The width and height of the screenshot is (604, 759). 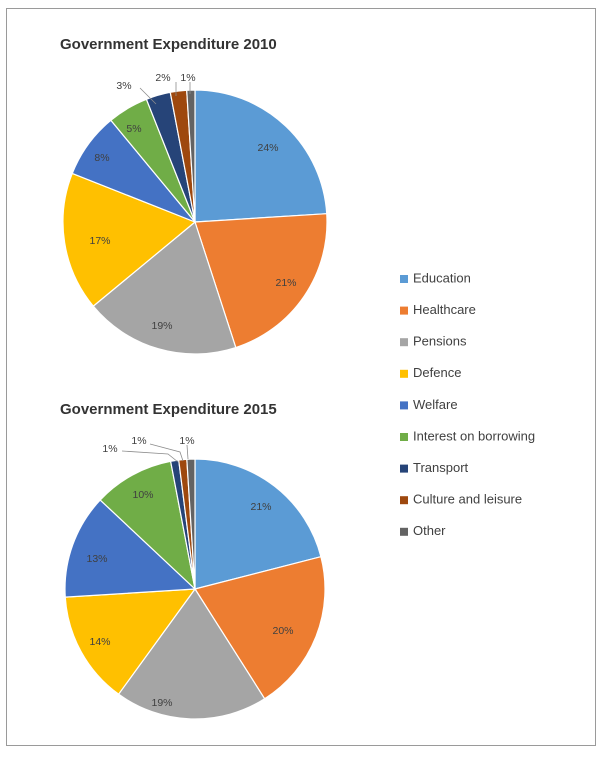 I want to click on pie-2010-slice-defence, so click(x=129, y=239).